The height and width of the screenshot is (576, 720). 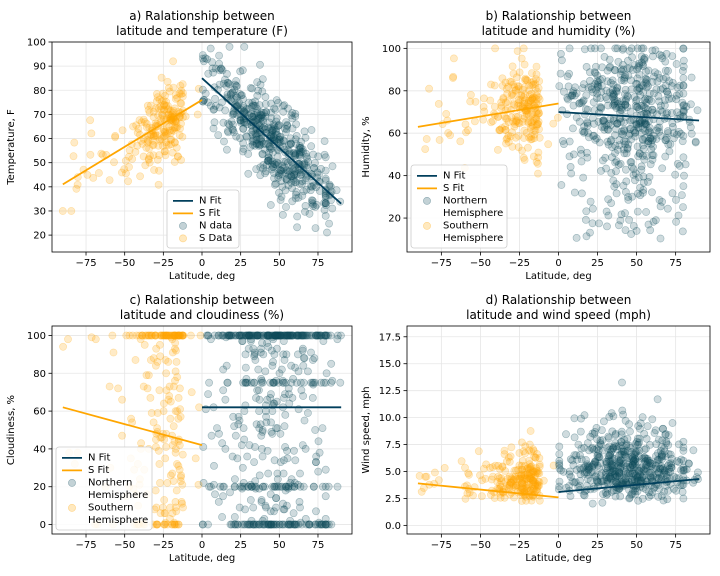 I want to click on y-tick-label: 40, so click(x=394, y=176).